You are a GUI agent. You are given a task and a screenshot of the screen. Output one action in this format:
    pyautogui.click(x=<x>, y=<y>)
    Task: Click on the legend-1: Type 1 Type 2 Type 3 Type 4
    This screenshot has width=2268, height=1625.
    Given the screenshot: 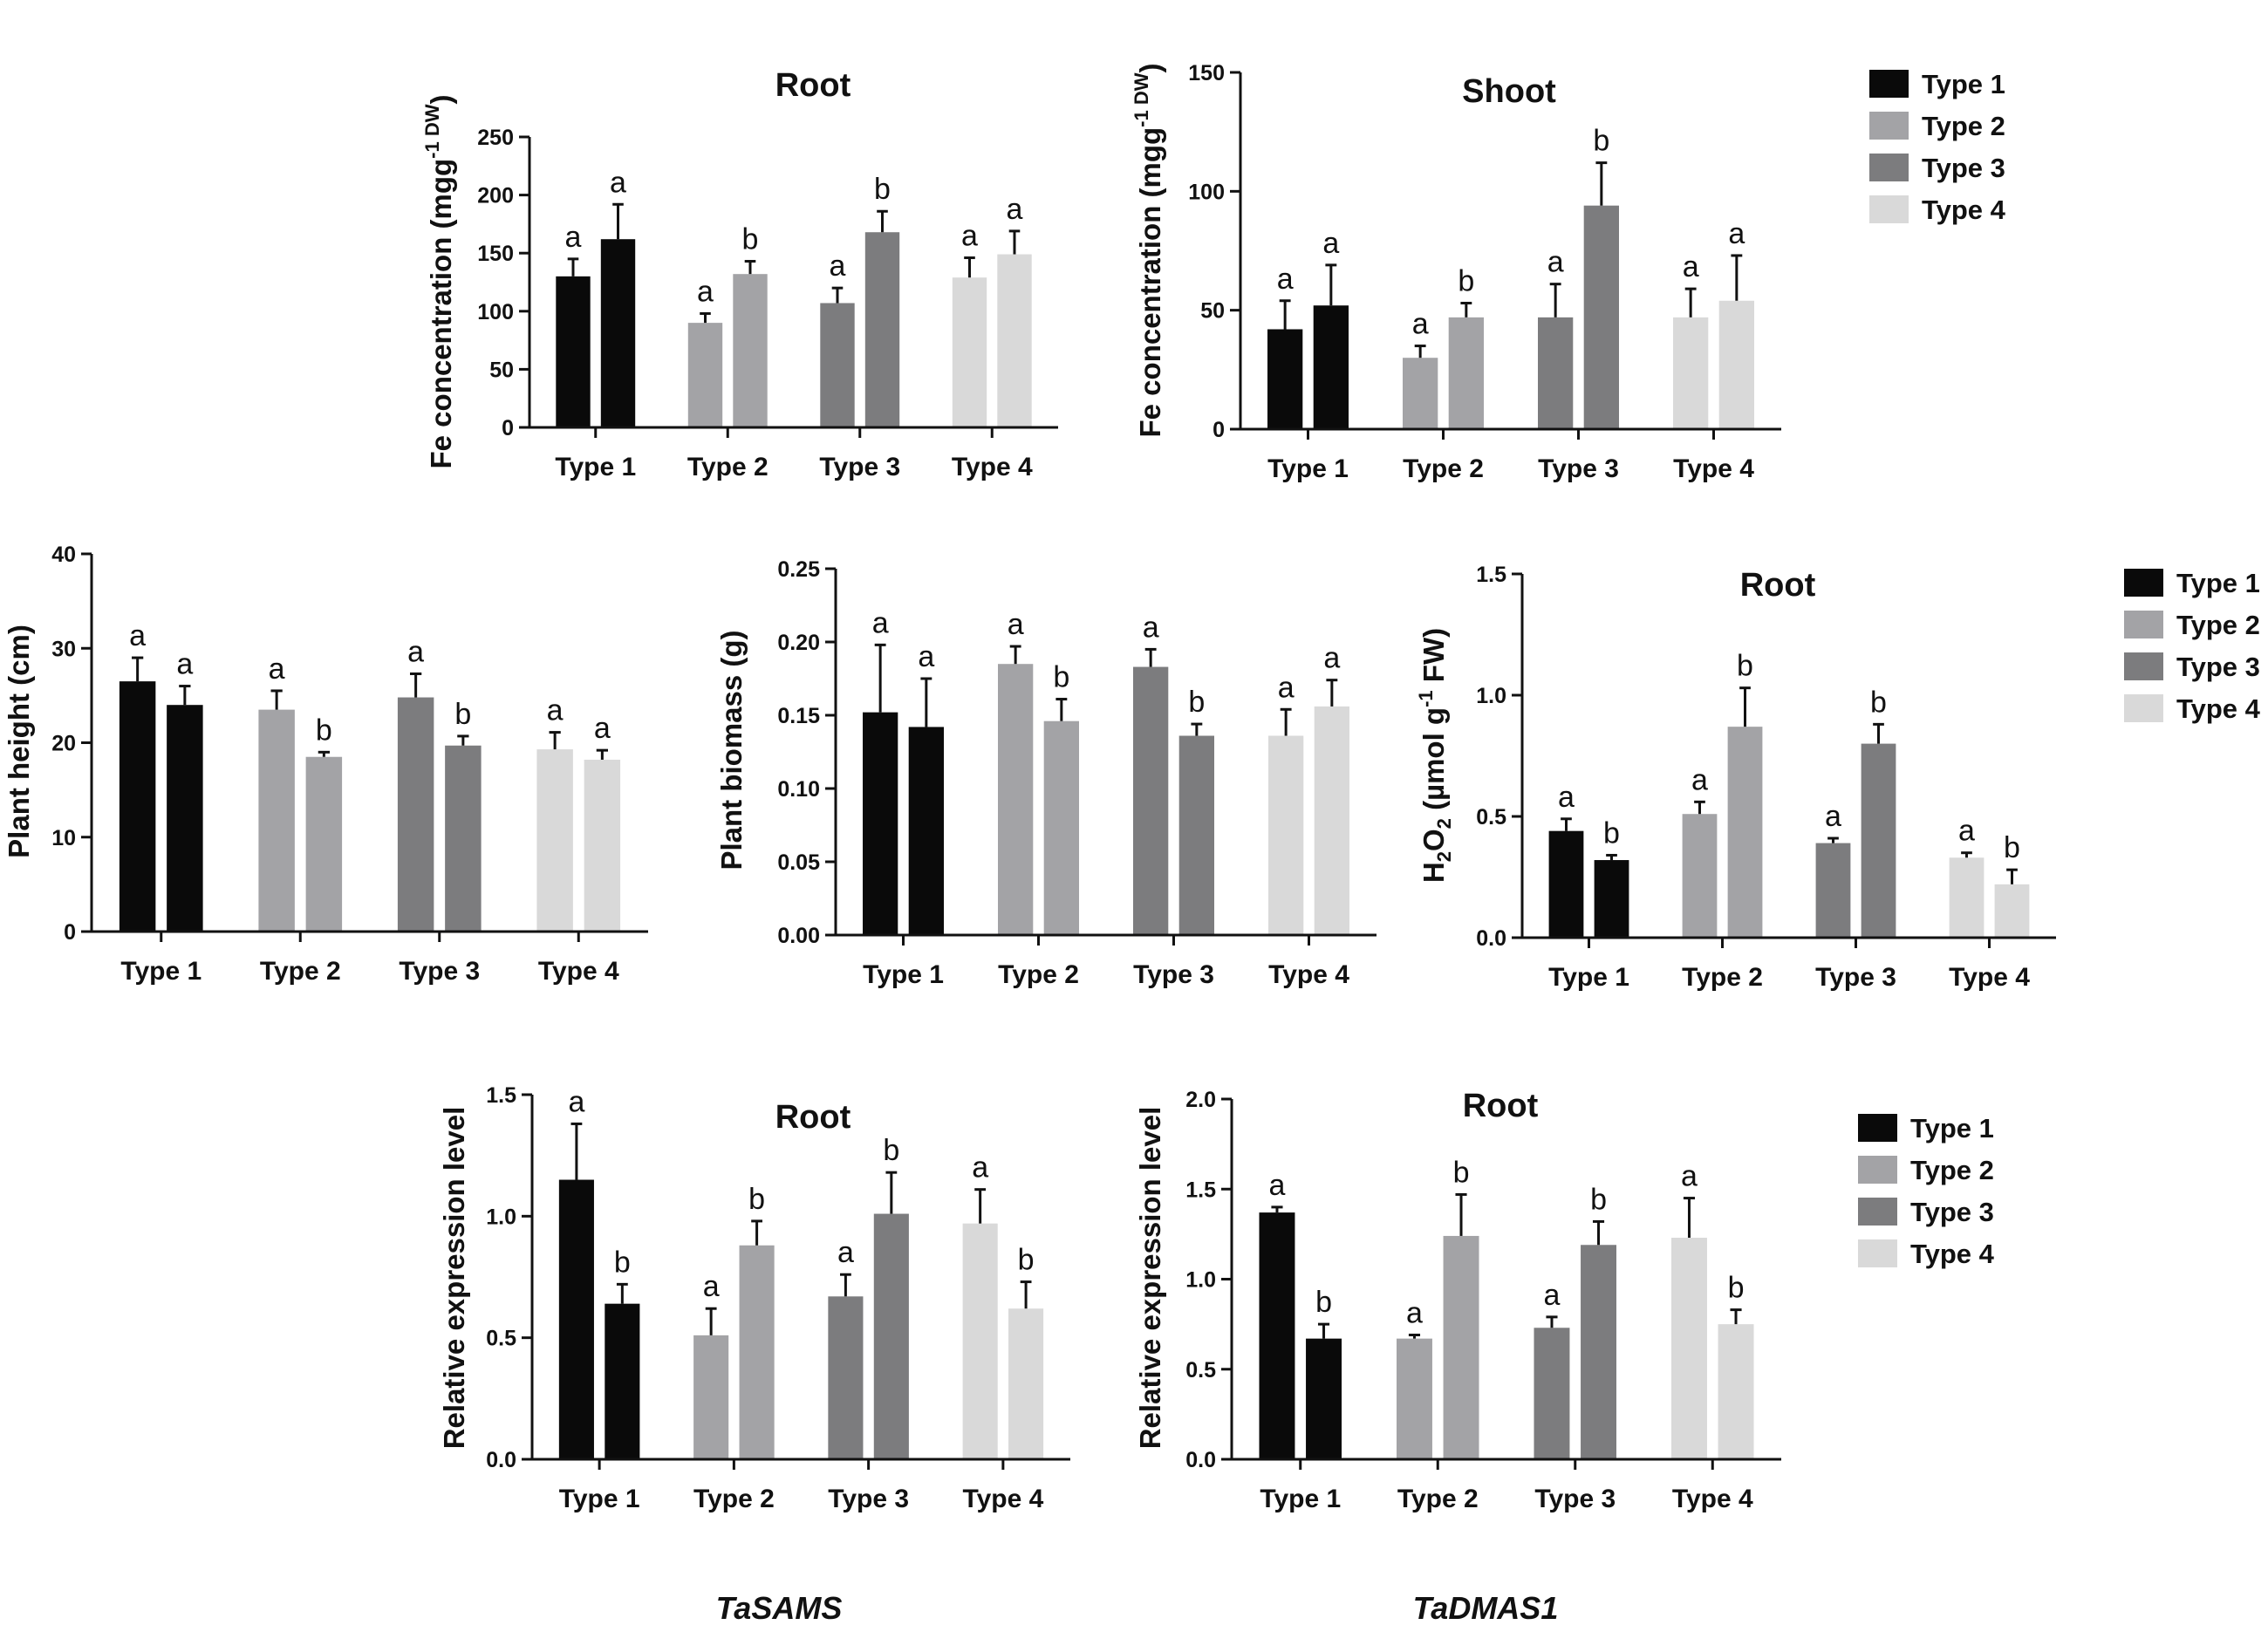 What is the action you would take?
    pyautogui.click(x=1938, y=147)
    